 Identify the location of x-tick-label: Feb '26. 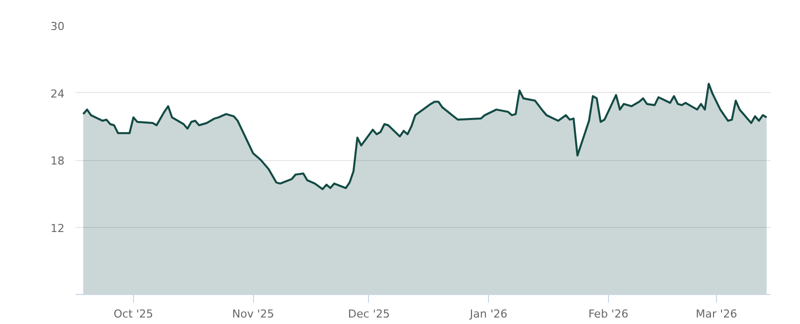
(608, 314).